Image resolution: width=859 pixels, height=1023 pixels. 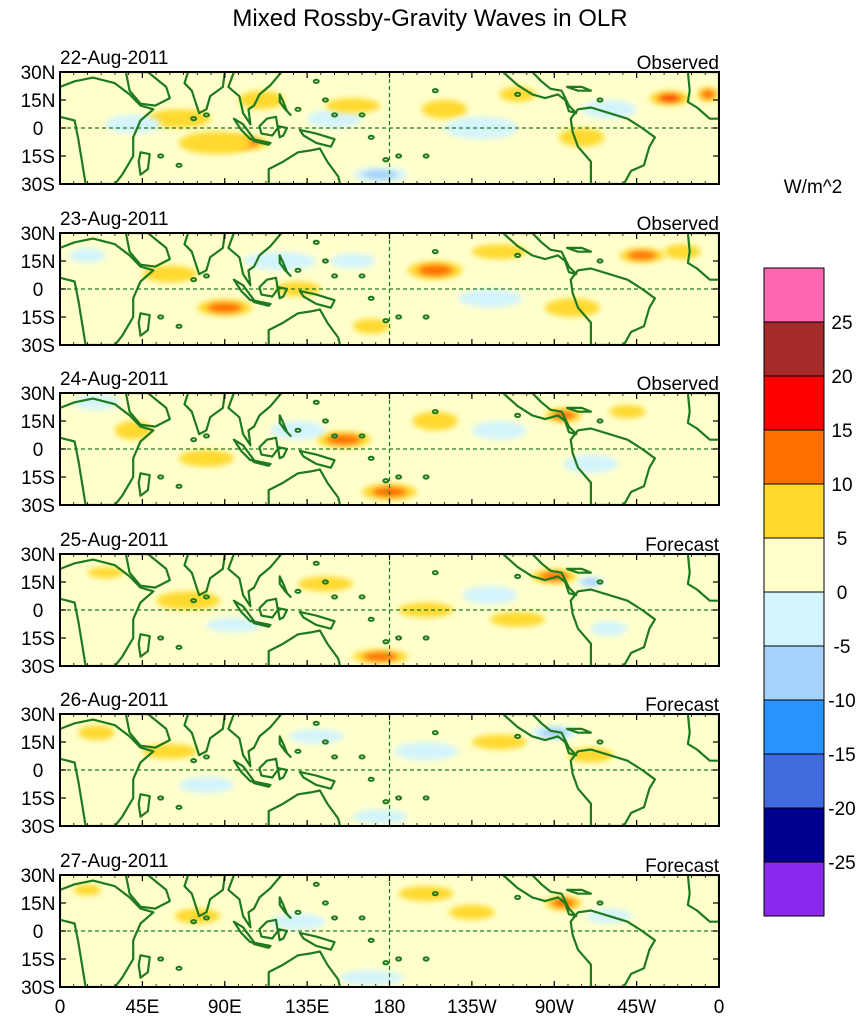 What do you see at coordinates (114, 219) in the screenshot?
I see `panel-date: 23-Aug-2011` at bounding box center [114, 219].